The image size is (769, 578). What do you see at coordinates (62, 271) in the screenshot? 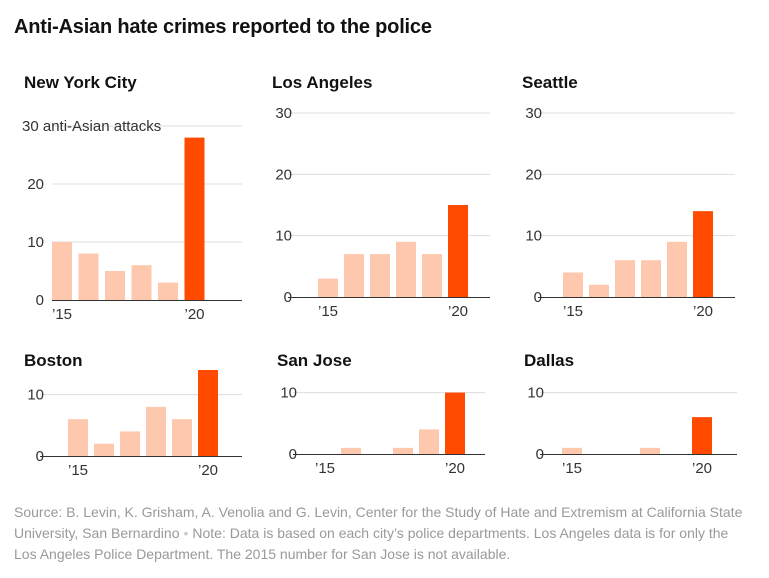
I see `bar-new-york-city-2015` at bounding box center [62, 271].